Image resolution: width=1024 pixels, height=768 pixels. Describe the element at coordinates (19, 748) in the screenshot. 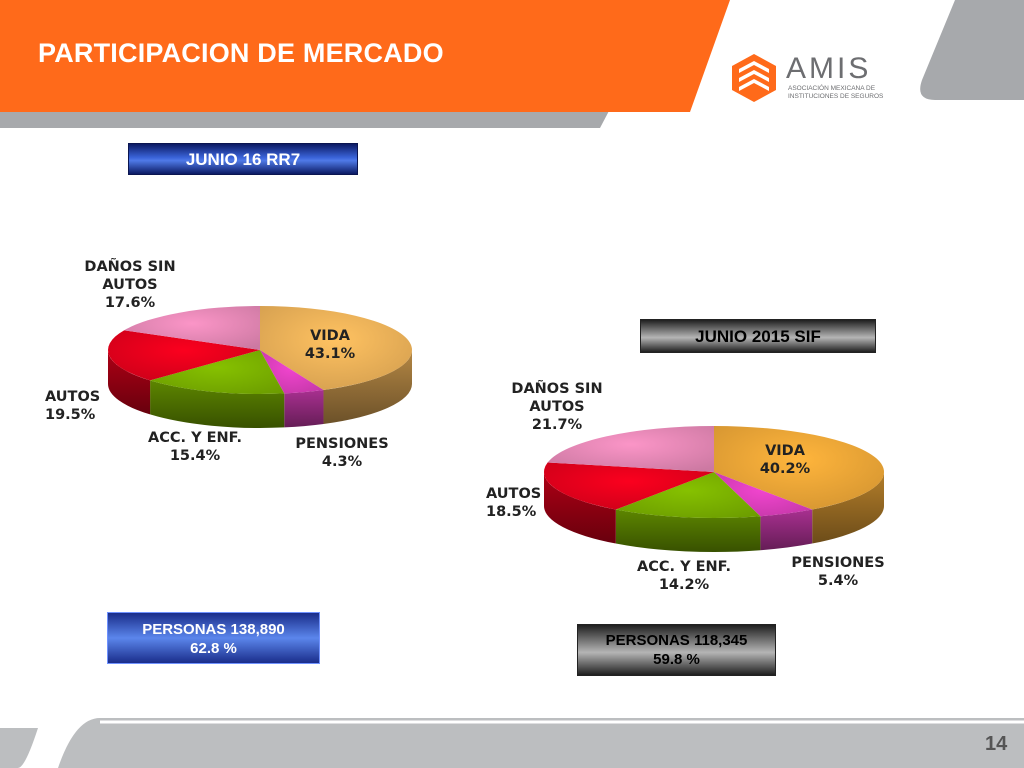

I see `footer-left-gray-tab` at that location.